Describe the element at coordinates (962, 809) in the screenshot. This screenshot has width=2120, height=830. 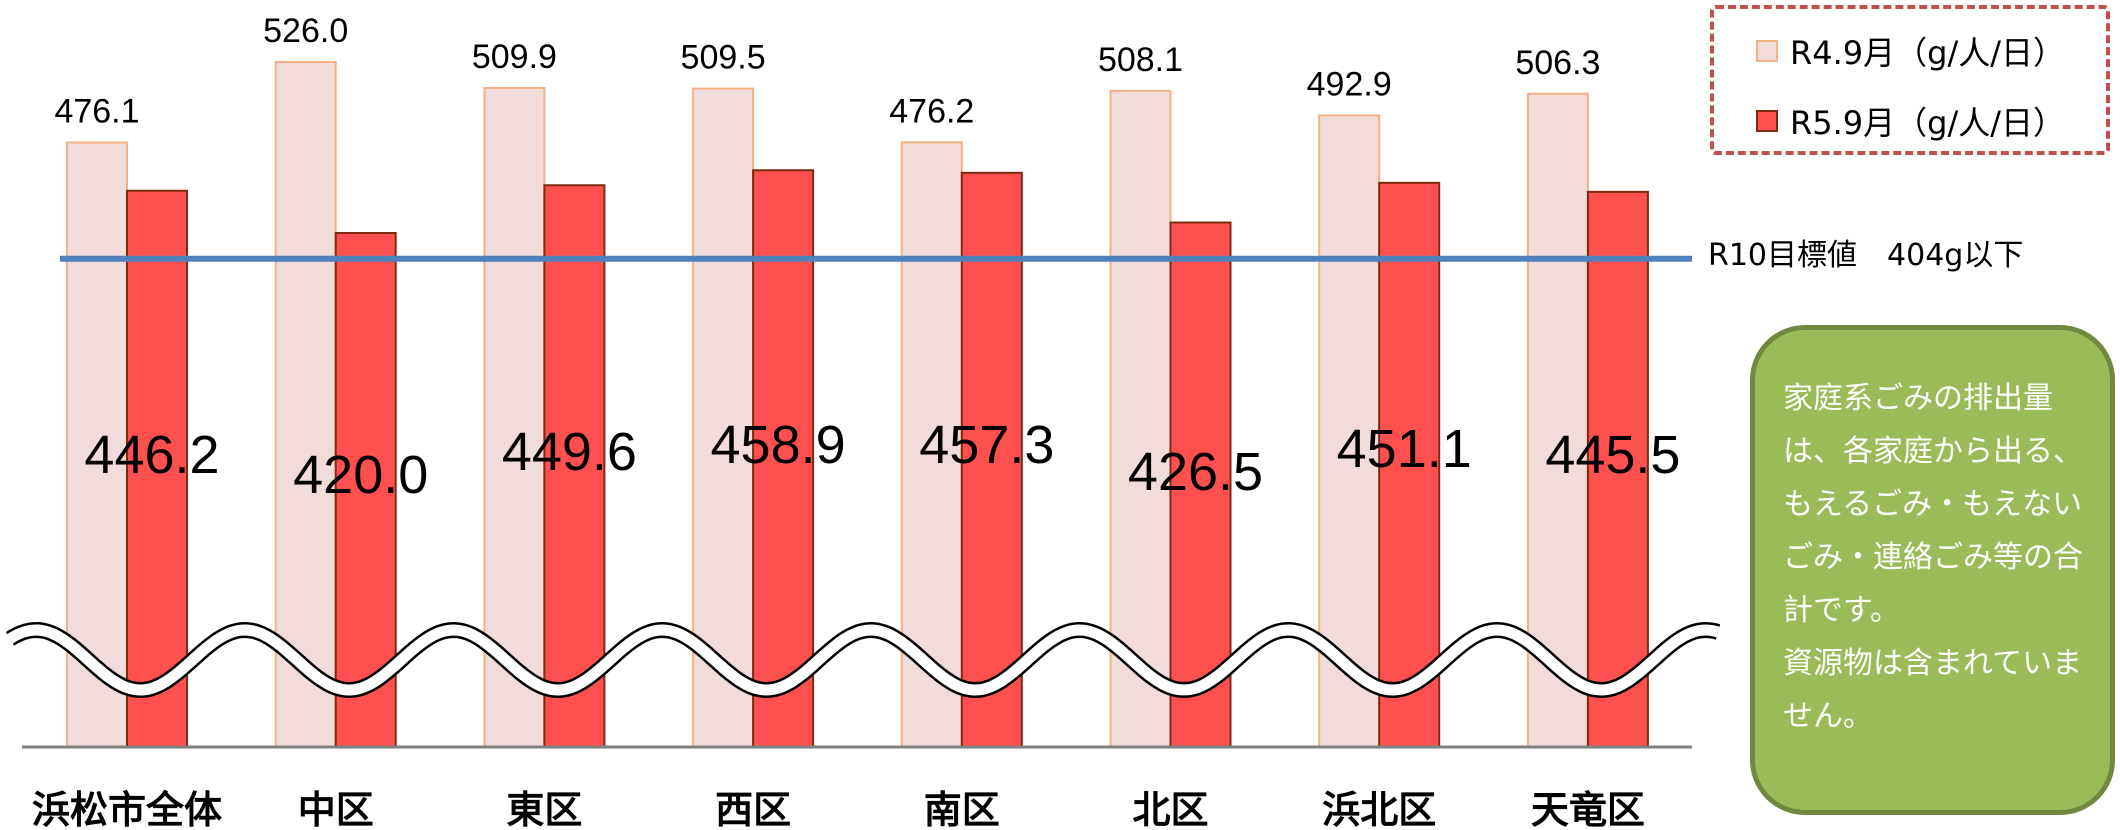
I see `category-label-4: 南区` at that location.